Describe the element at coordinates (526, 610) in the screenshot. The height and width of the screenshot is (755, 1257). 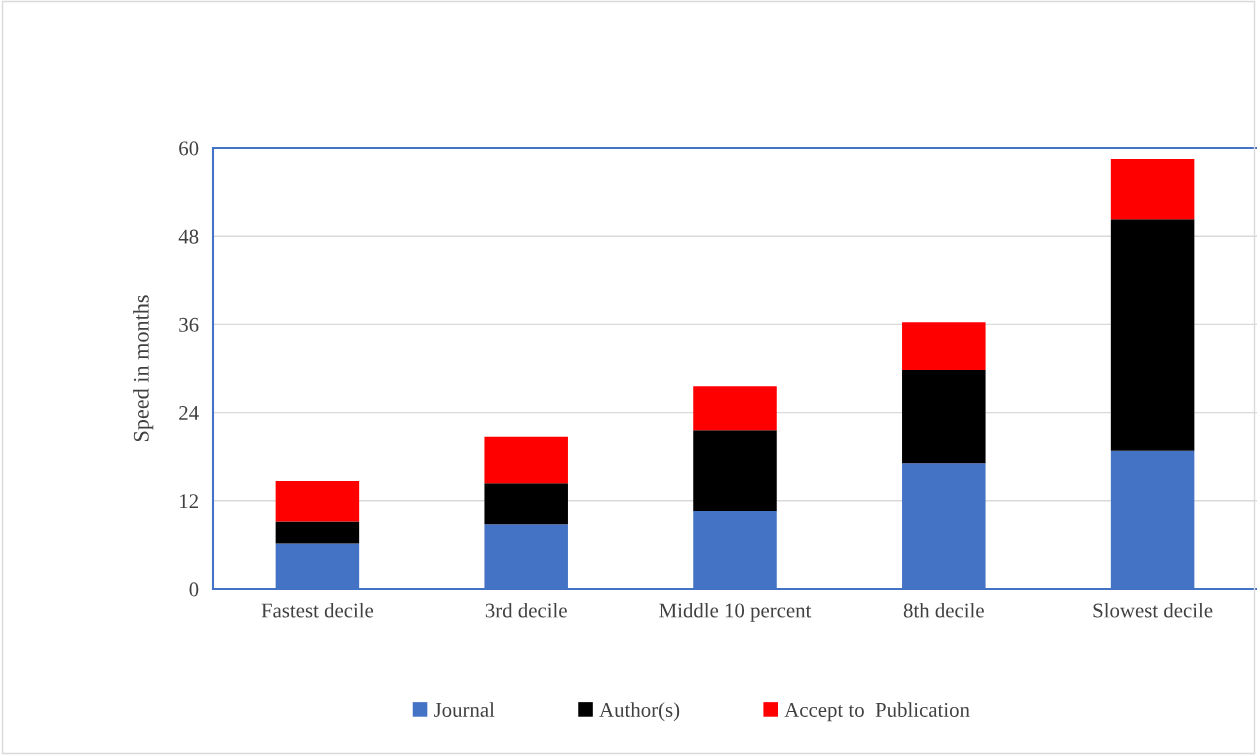
I see `x-tick-label: 3rd decile` at that location.